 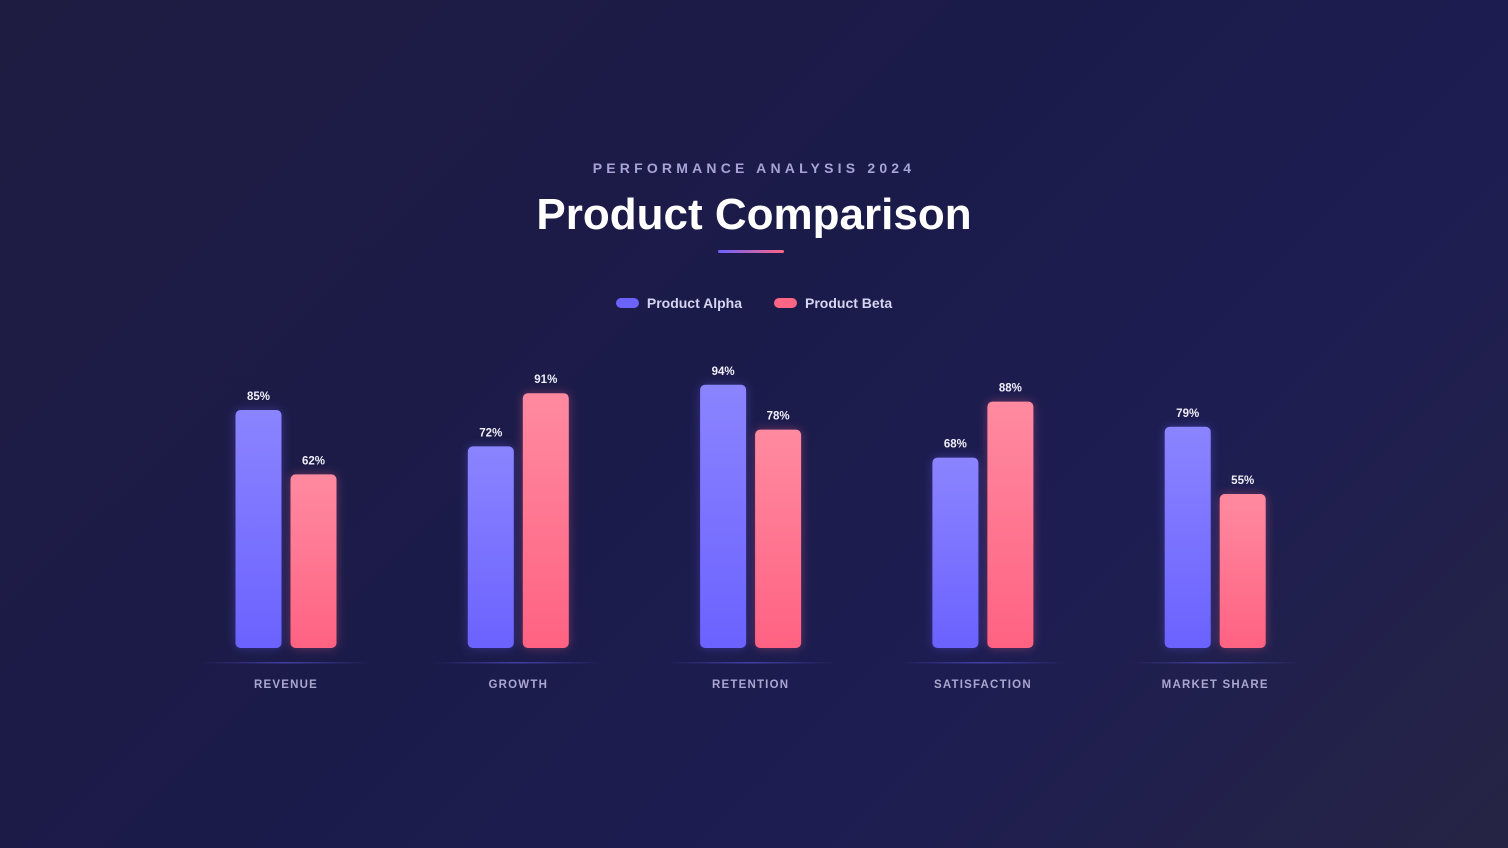 What do you see at coordinates (754, 168) in the screenshot?
I see `chart-subtitle: PERFORMANCE ANALYSIS 2024` at bounding box center [754, 168].